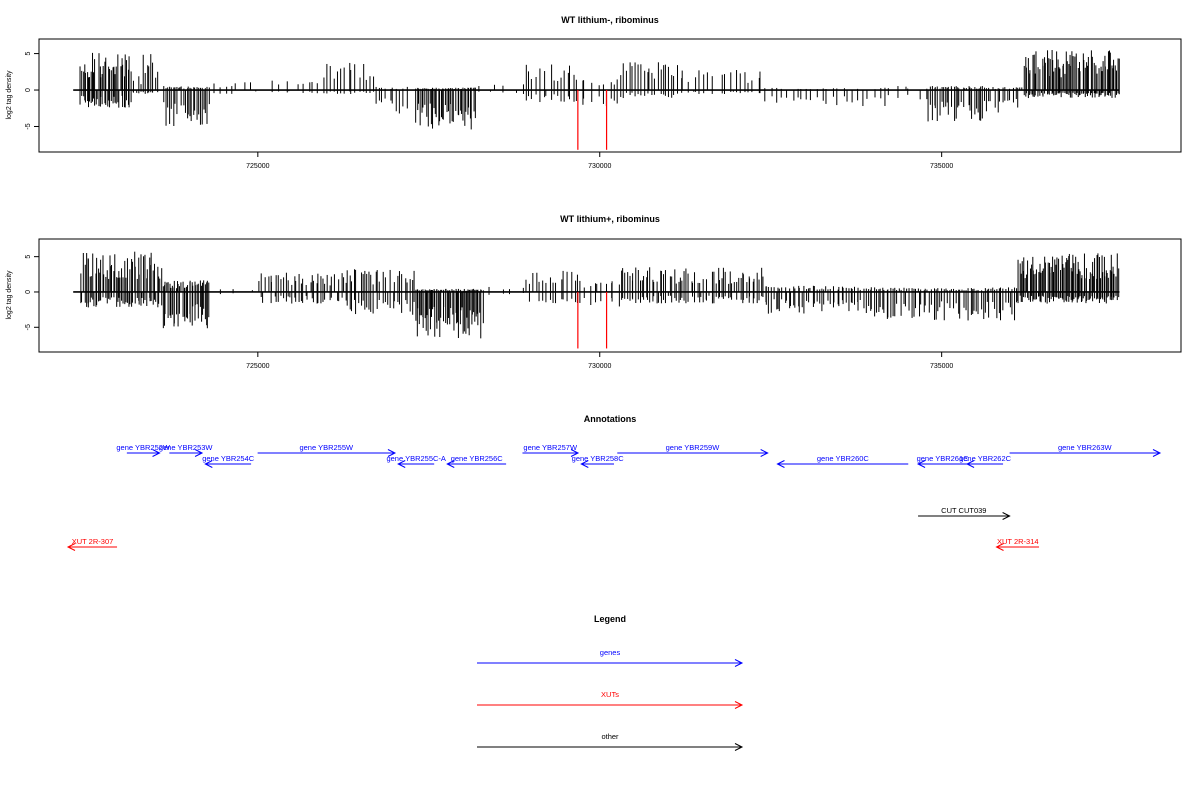 The height and width of the screenshot is (800, 1200). What do you see at coordinates (985, 458) in the screenshot?
I see `feature-label: gene YBR262C` at bounding box center [985, 458].